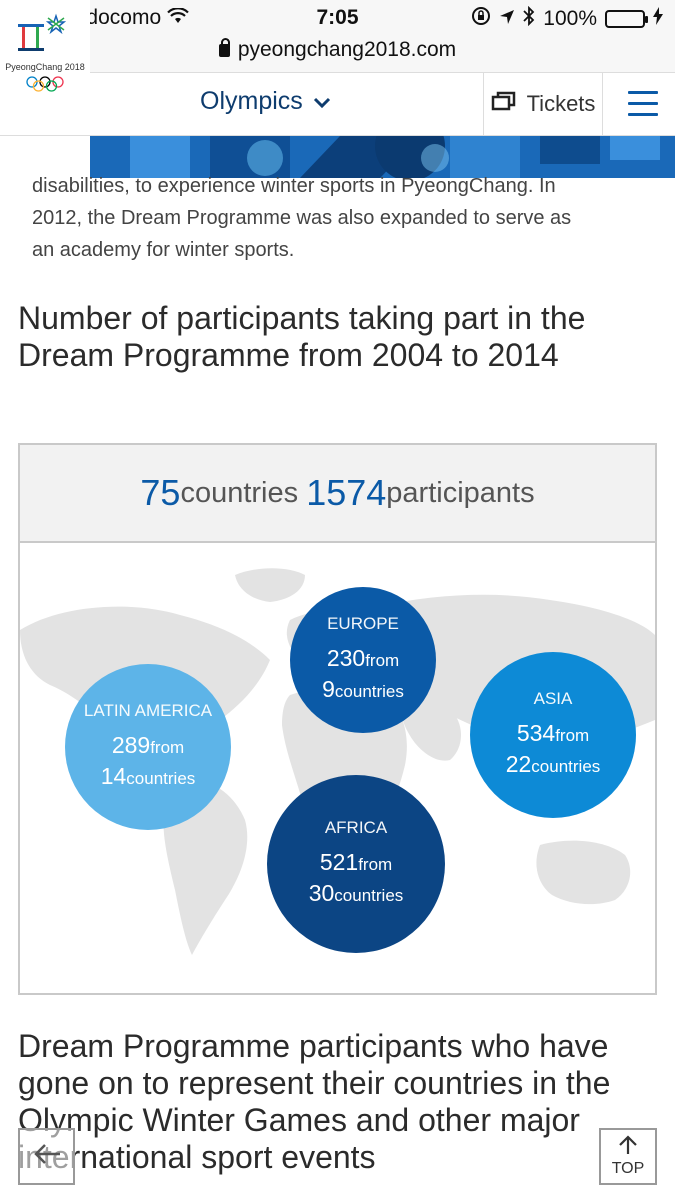  I want to click on region-countries: 30countries, so click(356, 893).